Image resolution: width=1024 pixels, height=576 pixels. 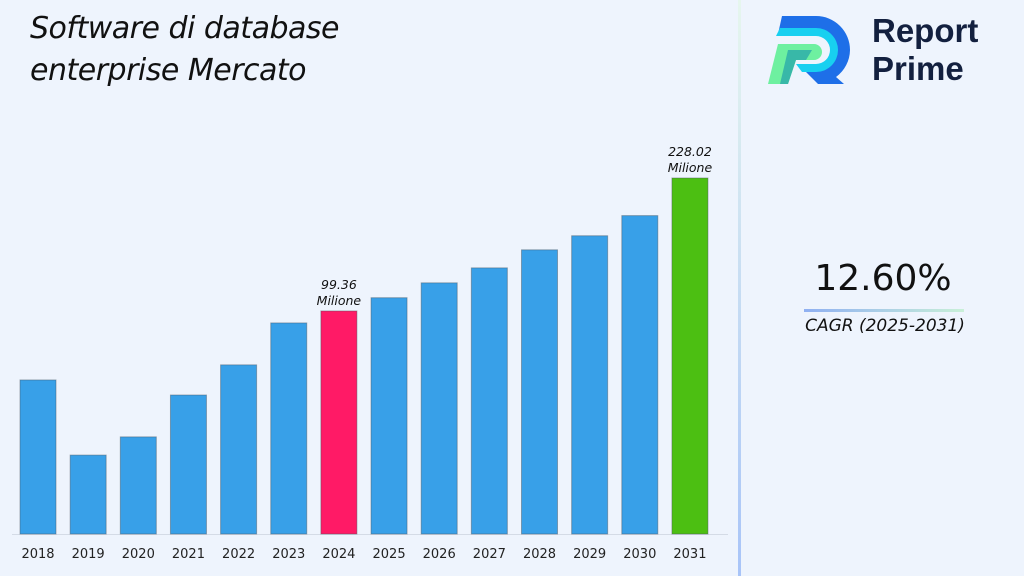 What do you see at coordinates (885, 326) in the screenshot?
I see `cagr-label: CAGR (2025-2031)` at bounding box center [885, 326].